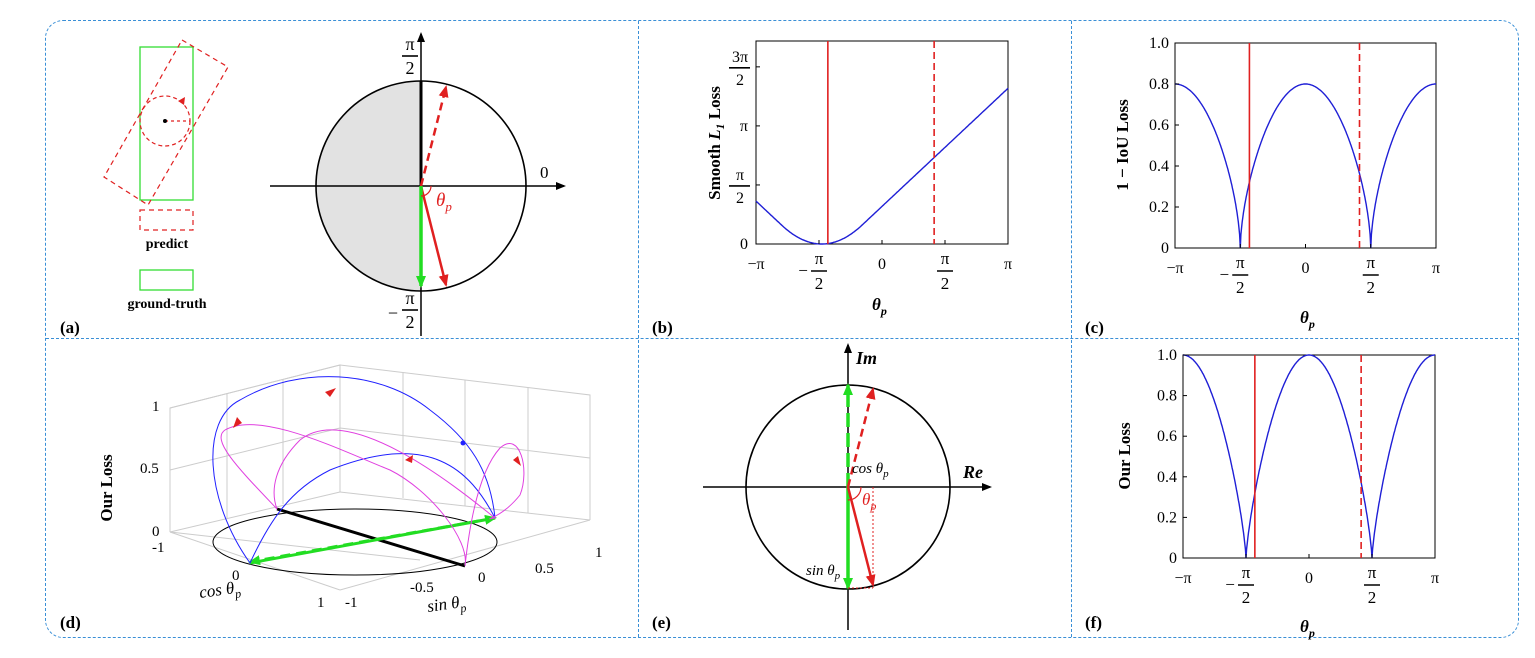 The height and width of the screenshot is (658, 1535). What do you see at coordinates (882, 264) in the screenshot?
I see `chart-b-xtick-2: 0` at bounding box center [882, 264].